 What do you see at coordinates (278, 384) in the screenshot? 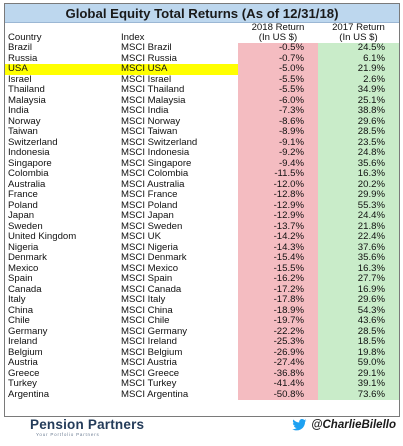
I see `return-2018-cell: -41.4%` at bounding box center [278, 384].